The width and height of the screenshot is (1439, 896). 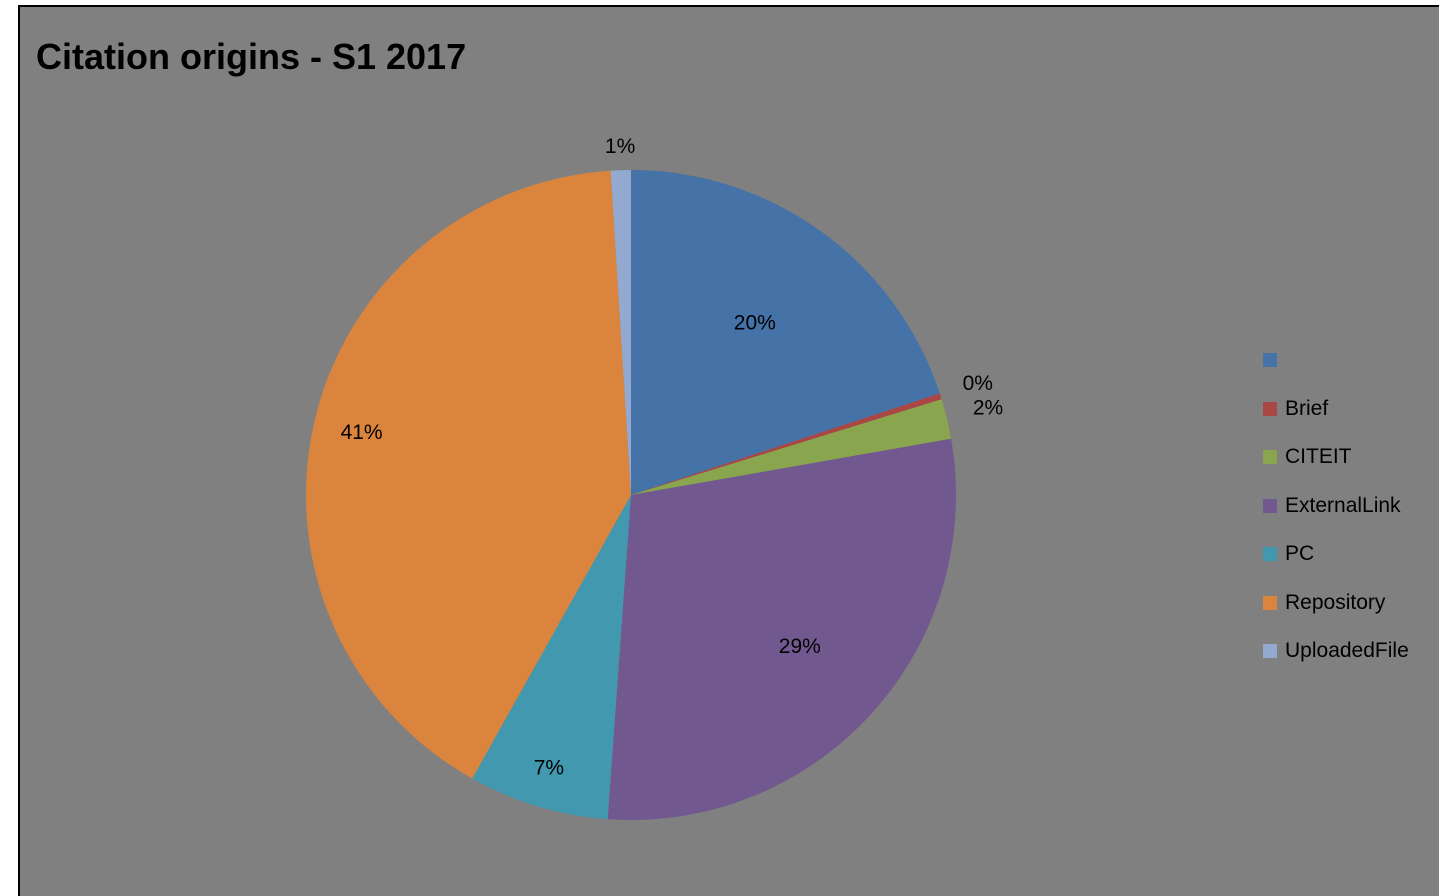 What do you see at coordinates (1318, 457) in the screenshot?
I see `legend-label: CITEIT` at bounding box center [1318, 457].